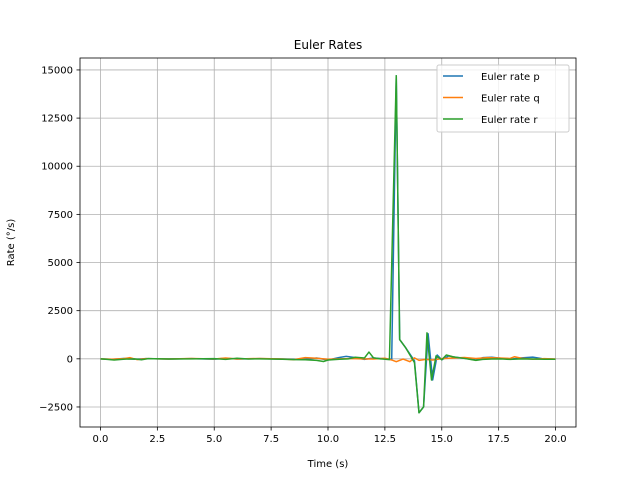 This screenshot has height=480, width=640. Describe the element at coordinates (157, 439) in the screenshot. I see `x-tick-label: 2.5` at that location.